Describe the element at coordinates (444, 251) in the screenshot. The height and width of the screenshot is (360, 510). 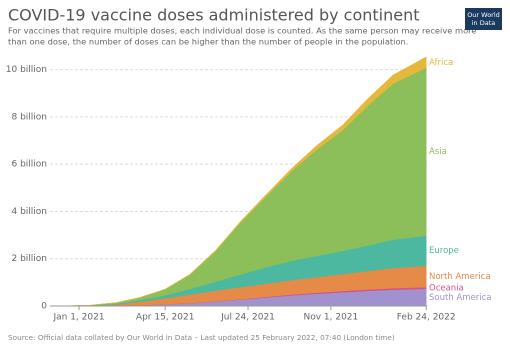
I see `legend-label: Europe` at that location.